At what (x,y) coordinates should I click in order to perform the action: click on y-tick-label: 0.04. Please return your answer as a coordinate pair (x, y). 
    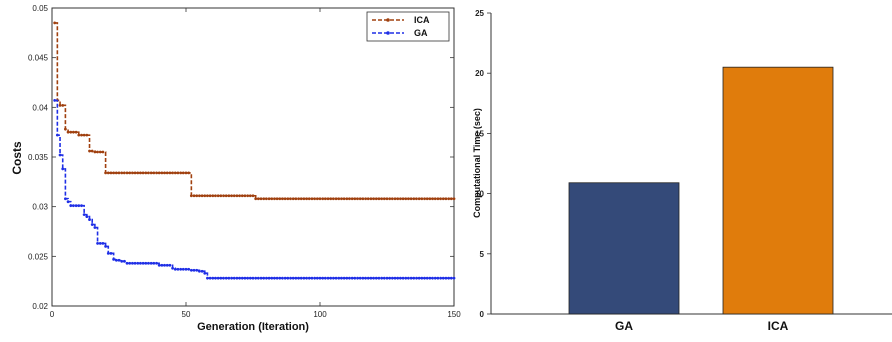
    Looking at the image, I should click on (40, 107).